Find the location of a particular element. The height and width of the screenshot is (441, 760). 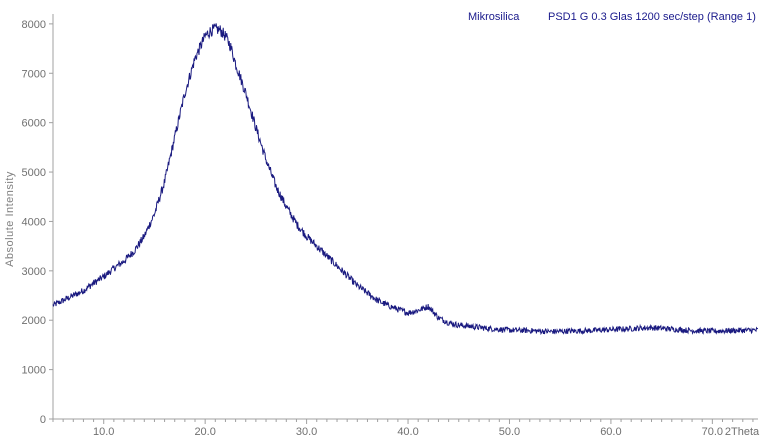

y-tick-label: 8000 is located at coordinates (34, 25).